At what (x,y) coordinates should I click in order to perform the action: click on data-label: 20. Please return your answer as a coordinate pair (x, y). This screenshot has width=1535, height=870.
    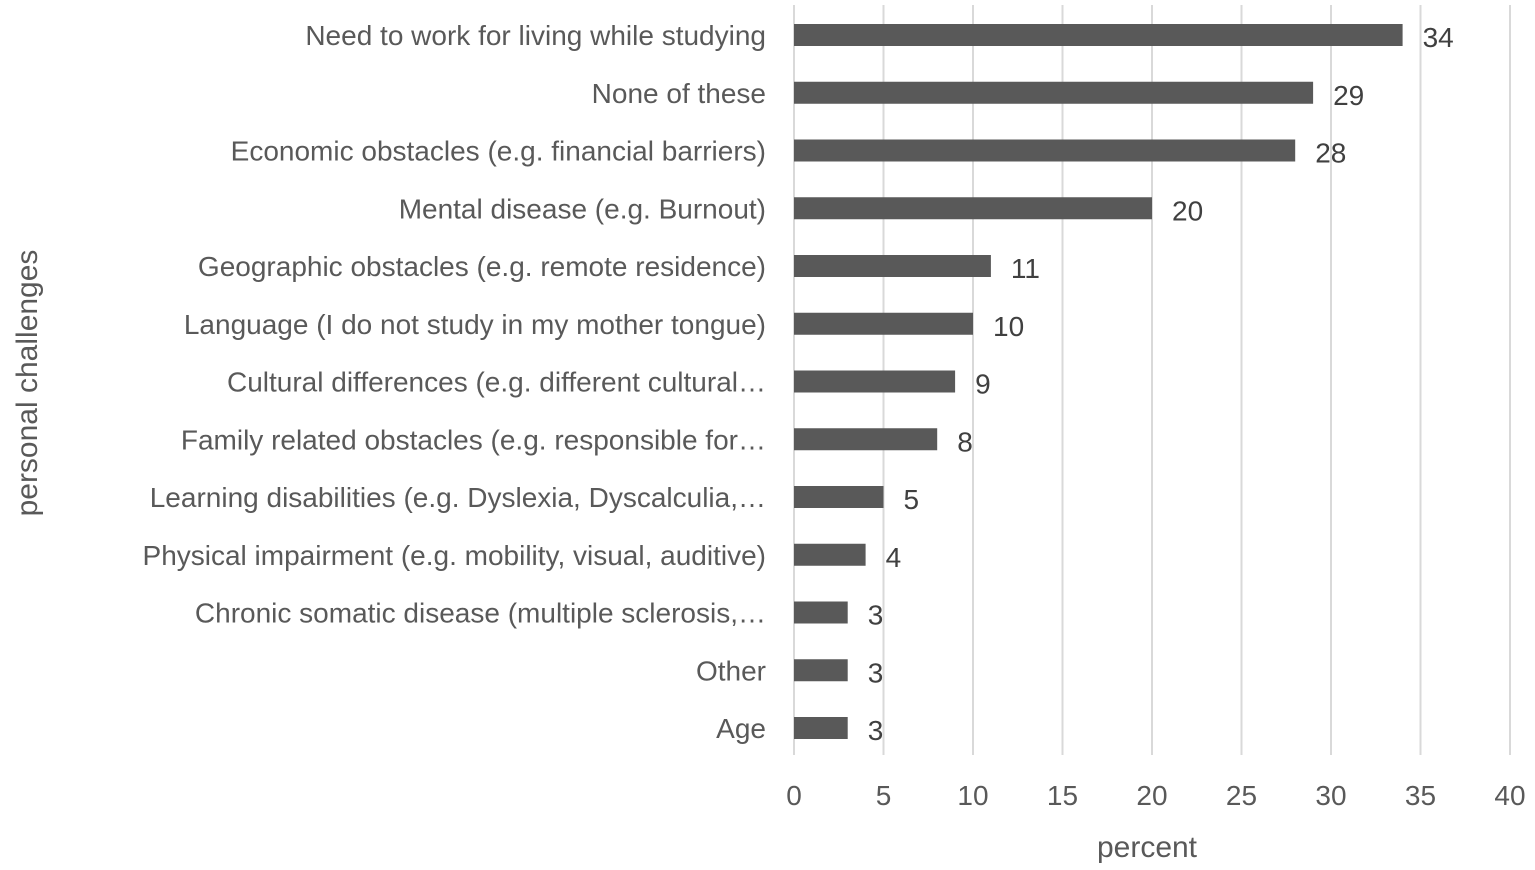
    Looking at the image, I should click on (1187, 210).